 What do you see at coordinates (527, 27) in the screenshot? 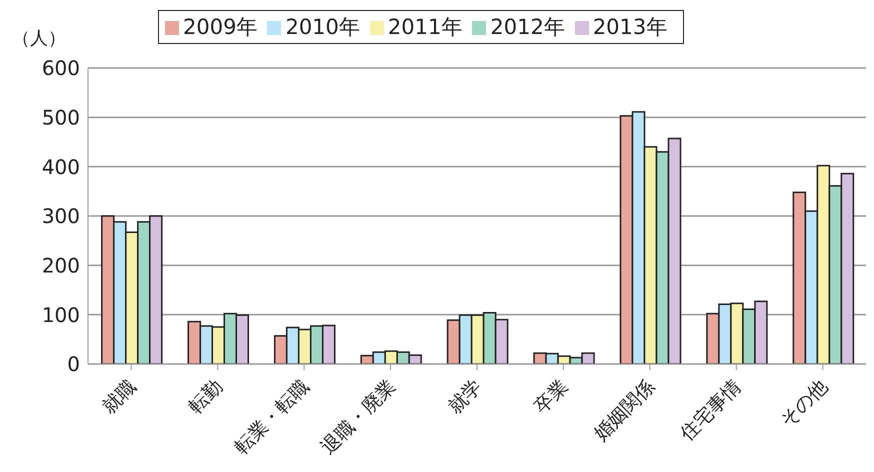
I see `legend-label: 2012年` at bounding box center [527, 27].